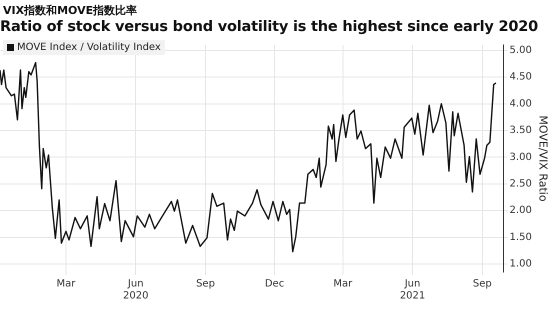  Describe the element at coordinates (521, 50) in the screenshot. I see `y-tick-label: 5.00` at that location.